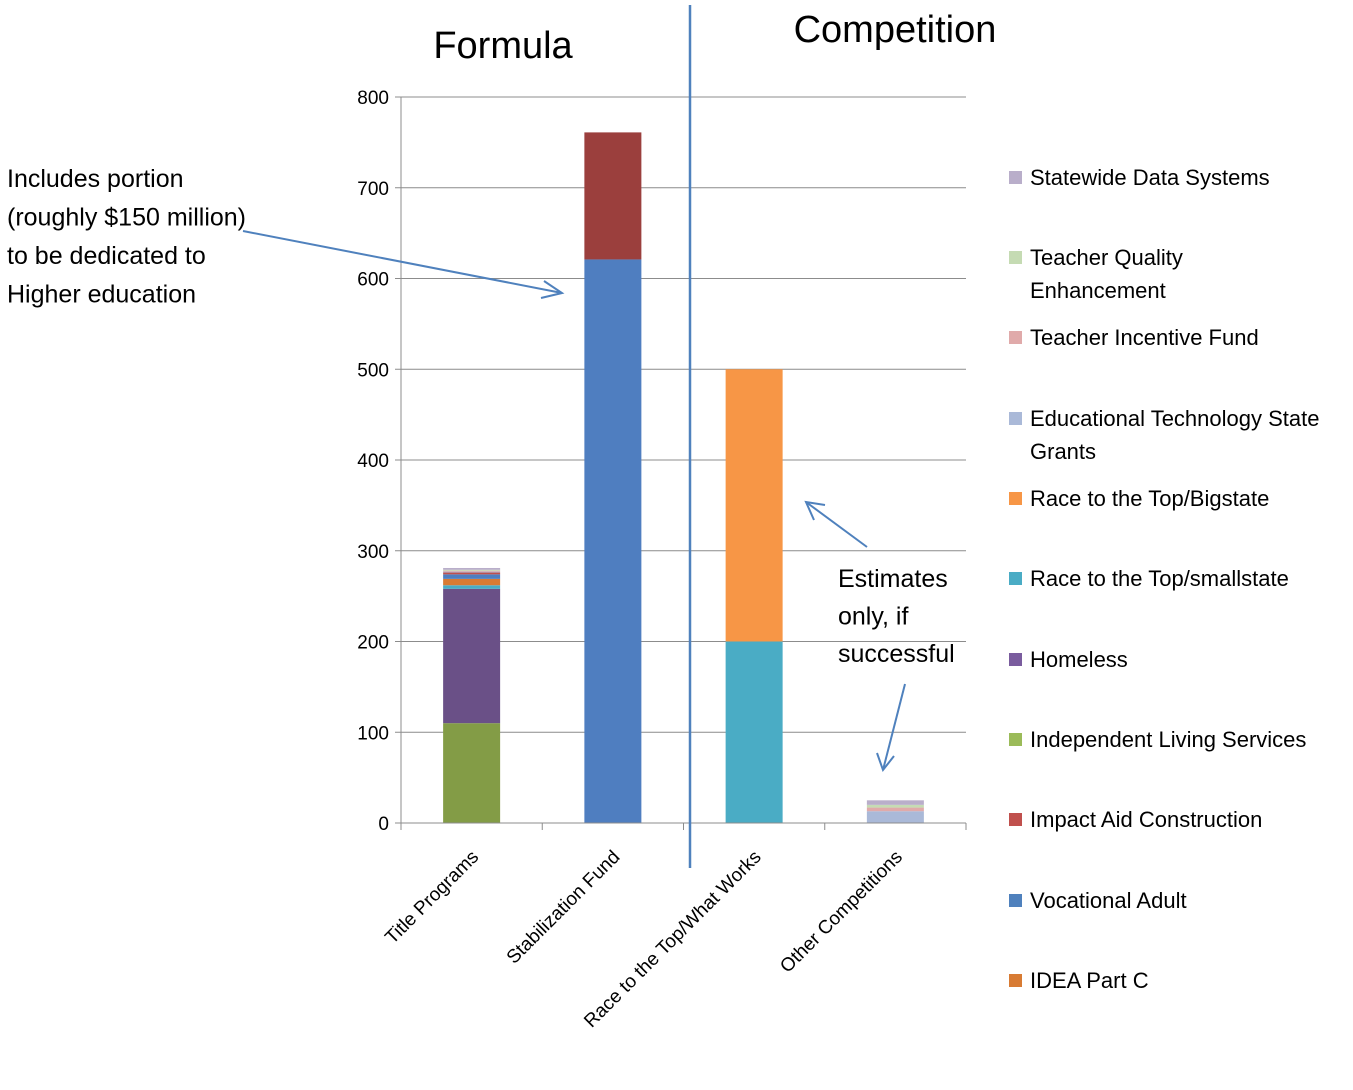  Describe the element at coordinates (1079, 659) in the screenshot. I see `legend-label: Homeless` at that location.